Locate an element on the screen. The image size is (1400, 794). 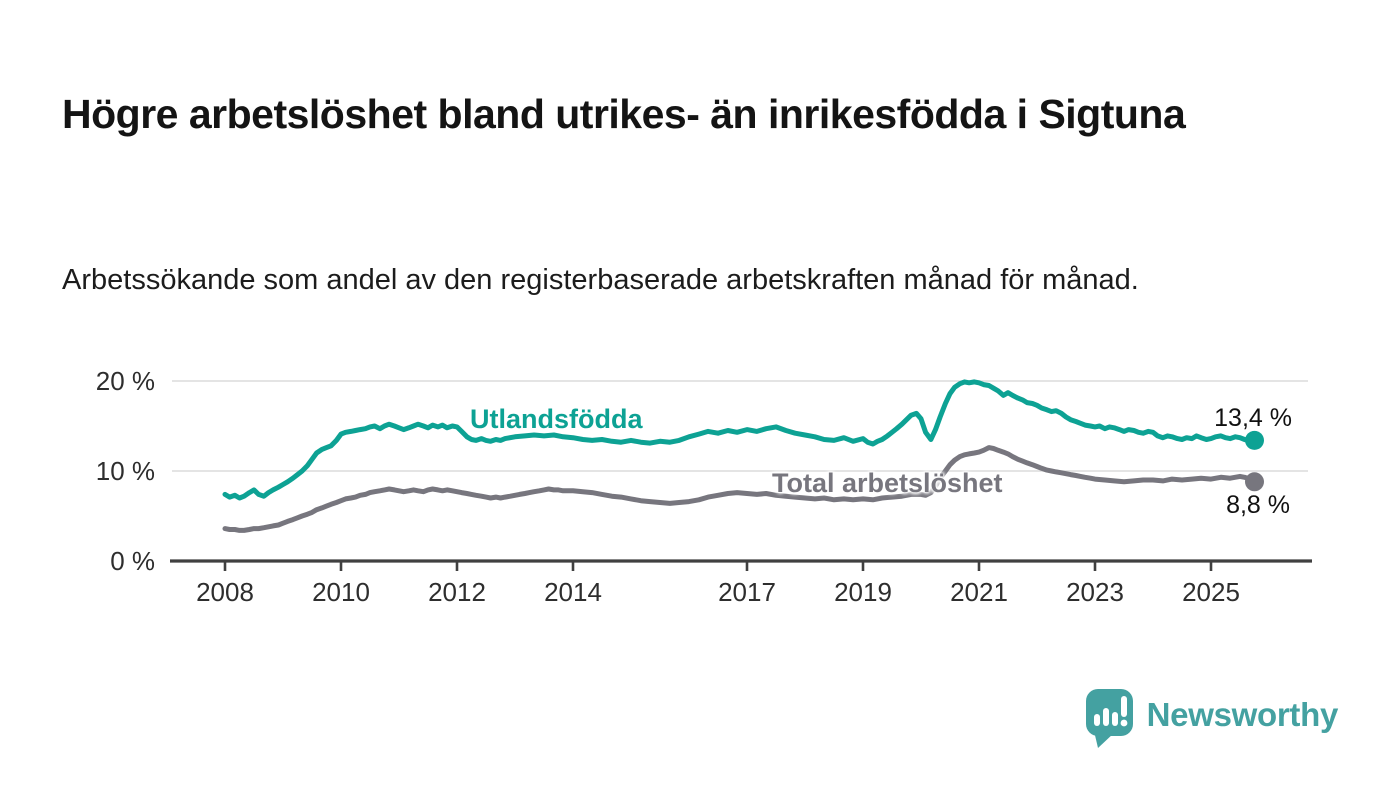
newsworthy-logo: Newsworthy is located at coordinates (1212, 719).